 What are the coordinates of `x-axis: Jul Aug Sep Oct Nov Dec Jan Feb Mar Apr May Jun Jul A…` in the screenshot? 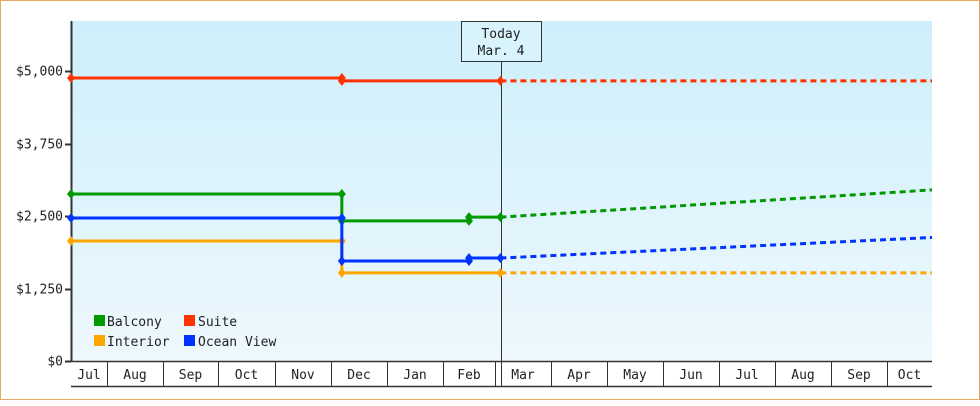 It's located at (501, 374).